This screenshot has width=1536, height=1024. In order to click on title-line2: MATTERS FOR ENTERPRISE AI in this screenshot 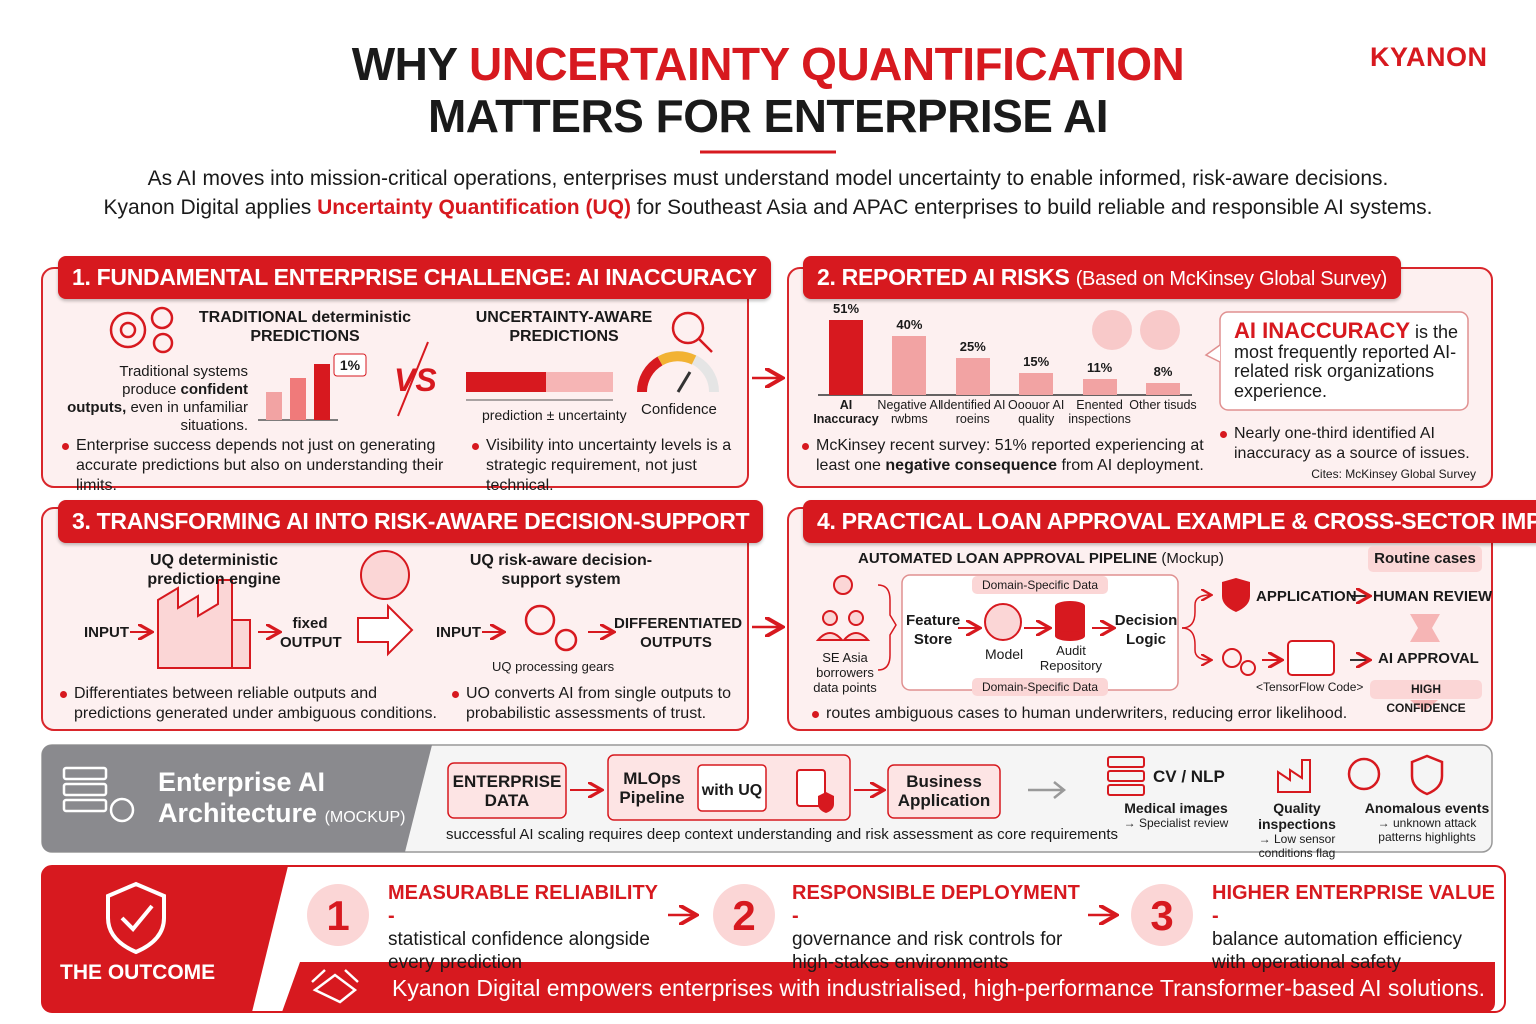, I will do `click(768, 116)`.